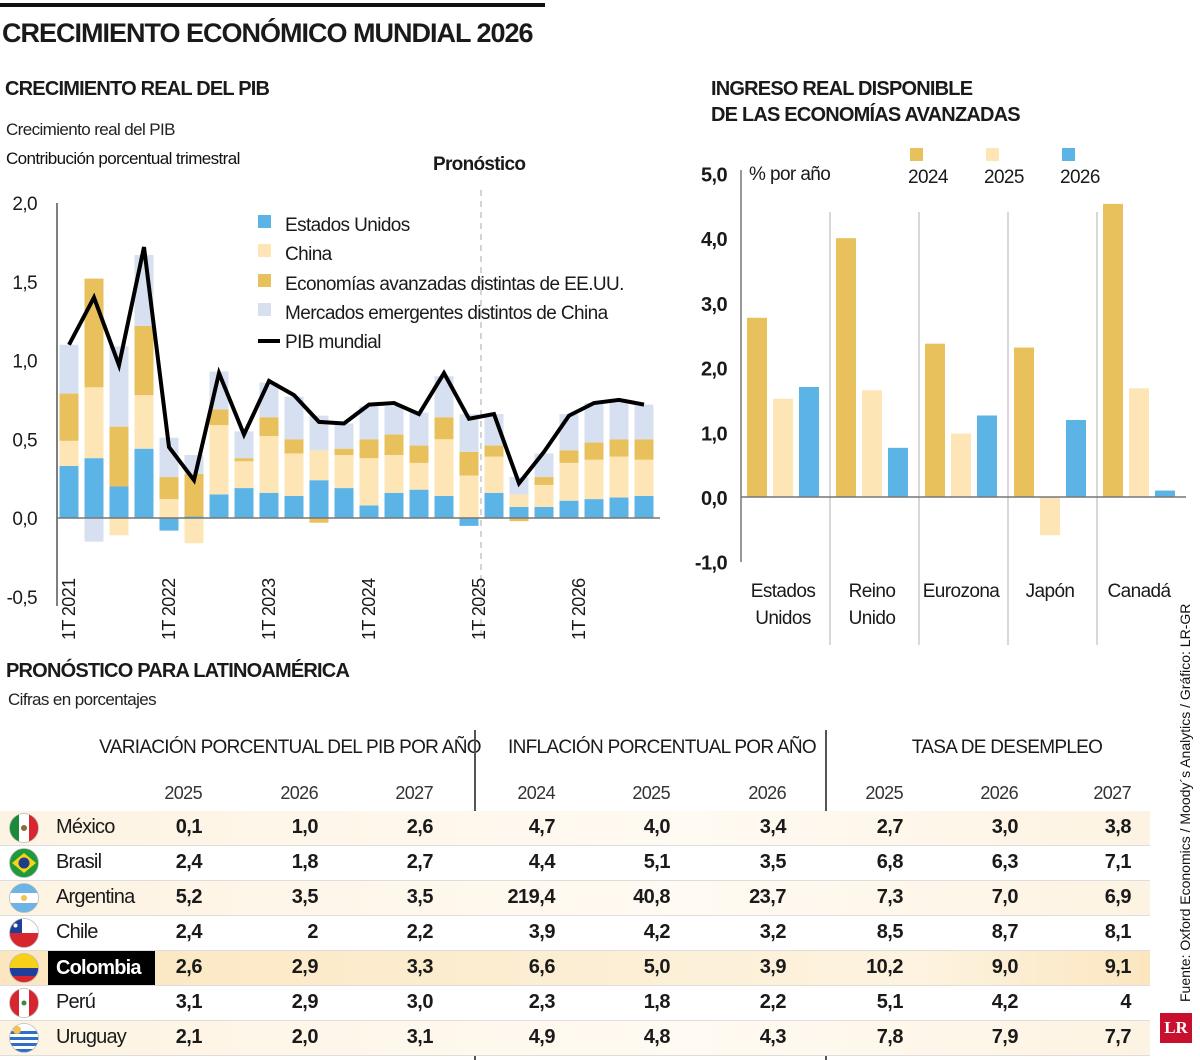 Image resolution: width=1200 pixels, height=1060 pixels. What do you see at coordinates (24, 283) in the screenshot?
I see `y-tick-label: 1,5` at bounding box center [24, 283].